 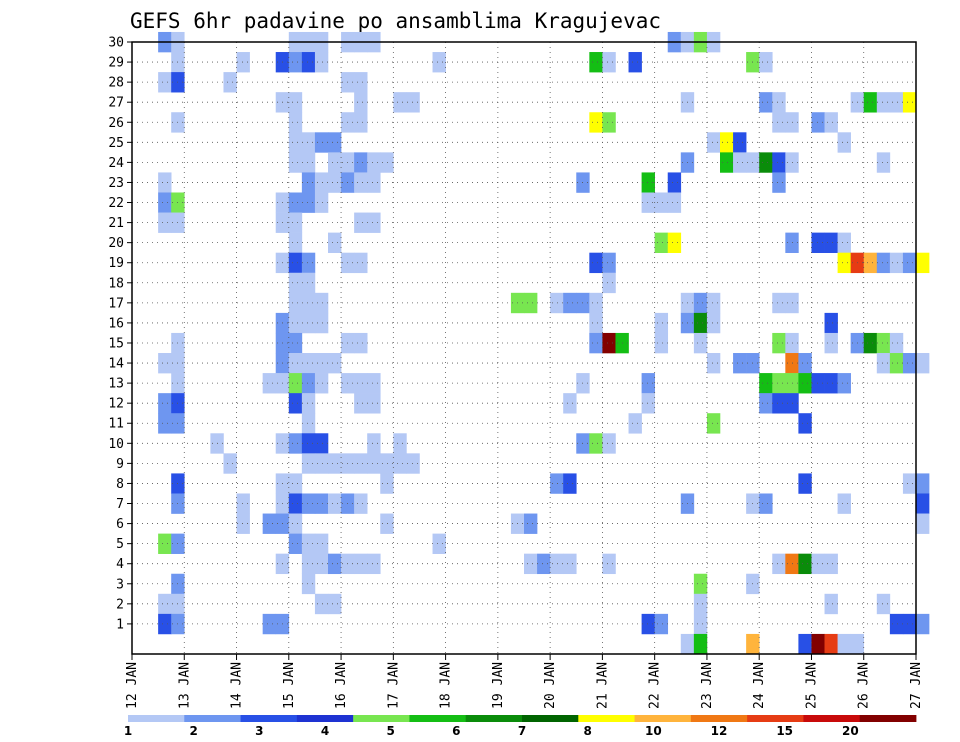 What do you see at coordinates (120, 504) in the screenshot?
I see `y-tick-label: 7` at bounding box center [120, 504].